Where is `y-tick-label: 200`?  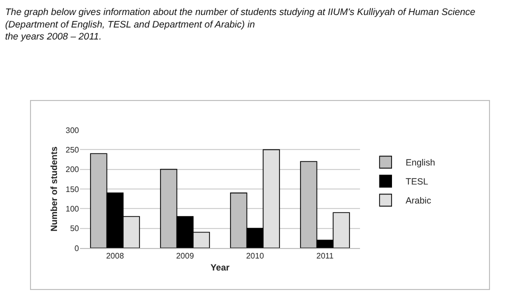
y-tick-label: 200 is located at coordinates (73, 169).